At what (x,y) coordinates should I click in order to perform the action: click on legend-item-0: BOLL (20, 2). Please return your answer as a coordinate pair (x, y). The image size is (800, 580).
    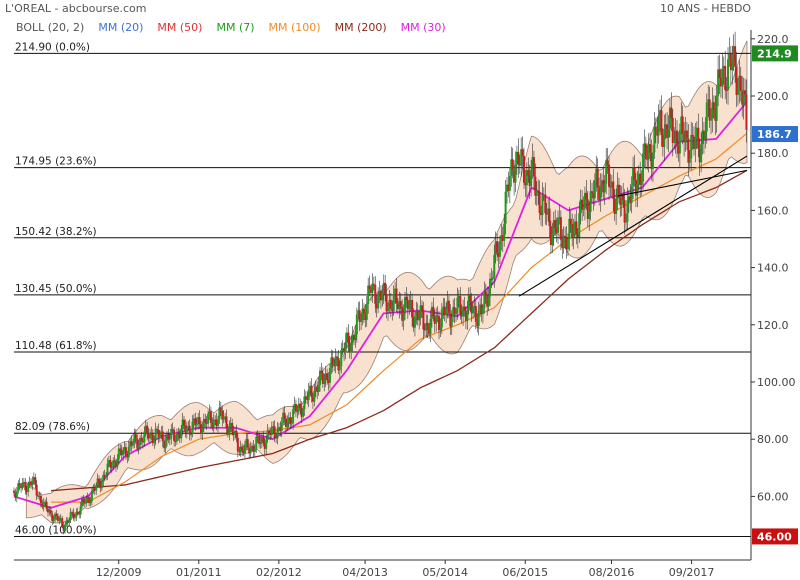
    Looking at the image, I should click on (50, 27).